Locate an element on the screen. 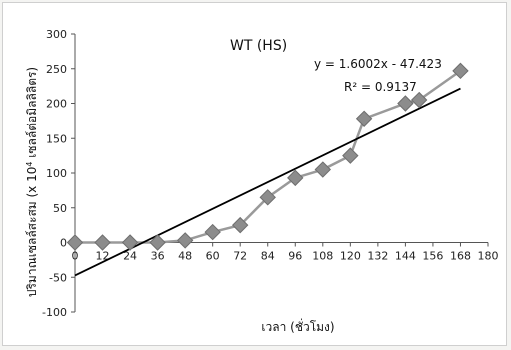 Image resolution: width=511 pixels, height=350 pixels. x-tick-label: 84 is located at coordinates (268, 256).